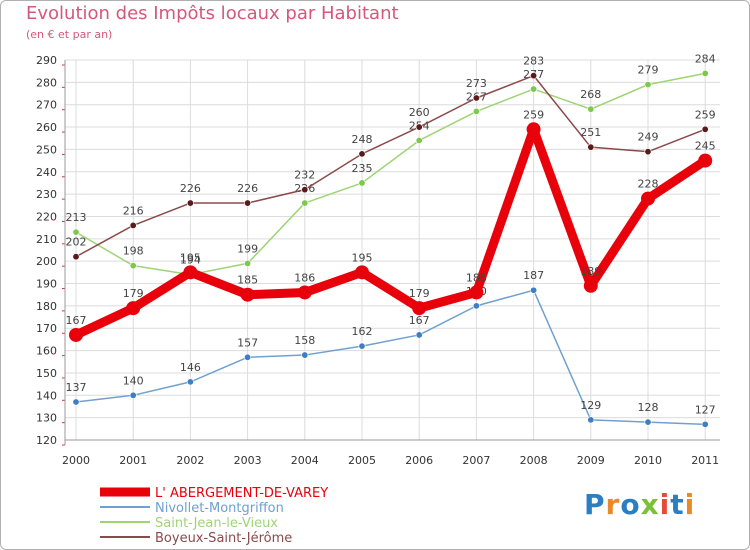 Image resolution: width=750 pixels, height=550 pixels. Describe the element at coordinates (362, 168) in the screenshot. I see `data-label: 235` at that location.